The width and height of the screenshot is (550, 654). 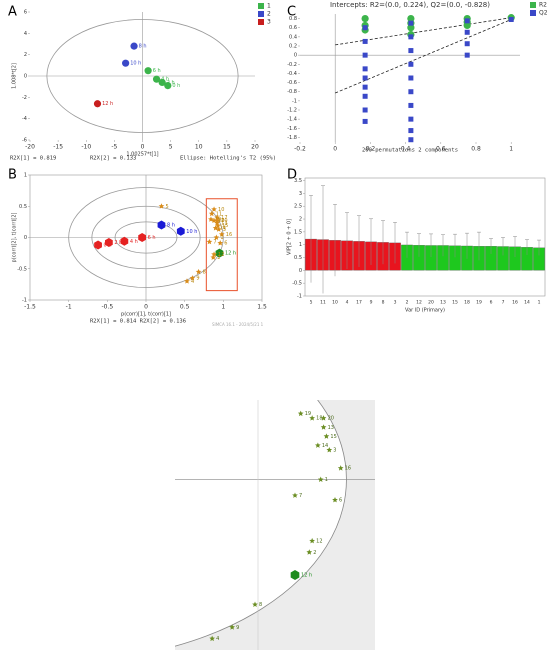 I want to click on y-tick-label: 2, so click(x=300, y=220).